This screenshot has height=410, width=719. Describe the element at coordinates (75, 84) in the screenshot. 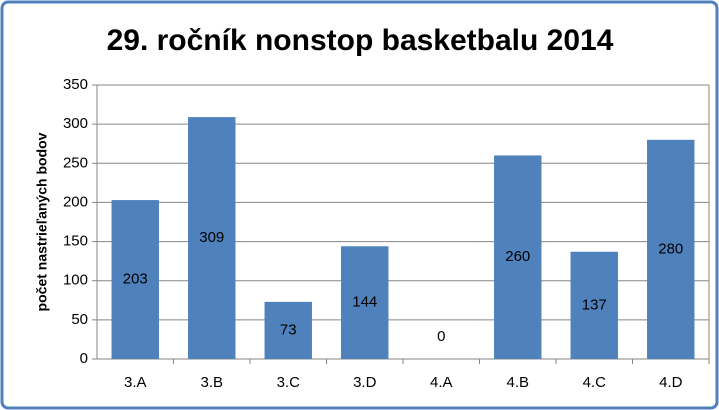

I see `y-tick-label: 350` at that location.